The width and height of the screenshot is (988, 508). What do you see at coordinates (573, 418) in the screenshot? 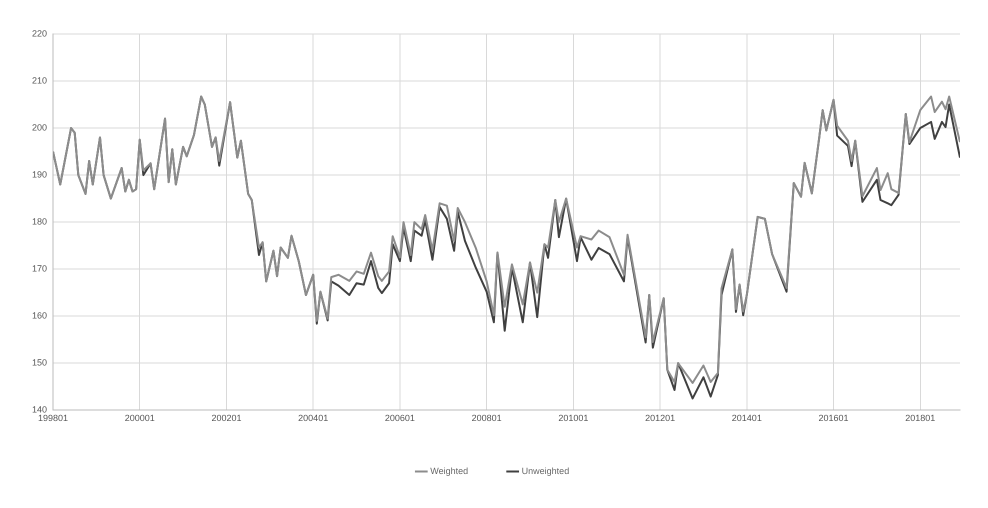
I see `x-tick-label: 201001` at bounding box center [573, 418].